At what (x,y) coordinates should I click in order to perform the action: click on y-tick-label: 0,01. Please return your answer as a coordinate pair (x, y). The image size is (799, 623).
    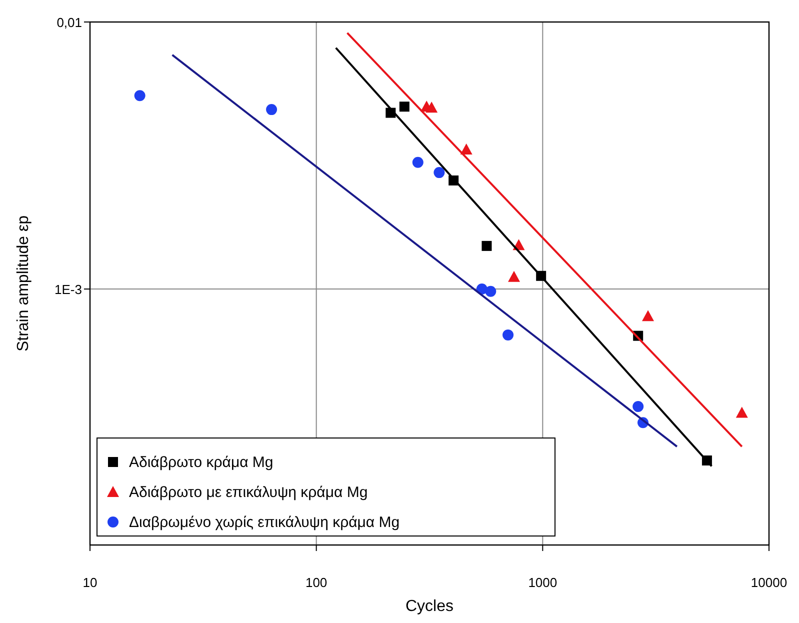
    Looking at the image, I should click on (69, 22).